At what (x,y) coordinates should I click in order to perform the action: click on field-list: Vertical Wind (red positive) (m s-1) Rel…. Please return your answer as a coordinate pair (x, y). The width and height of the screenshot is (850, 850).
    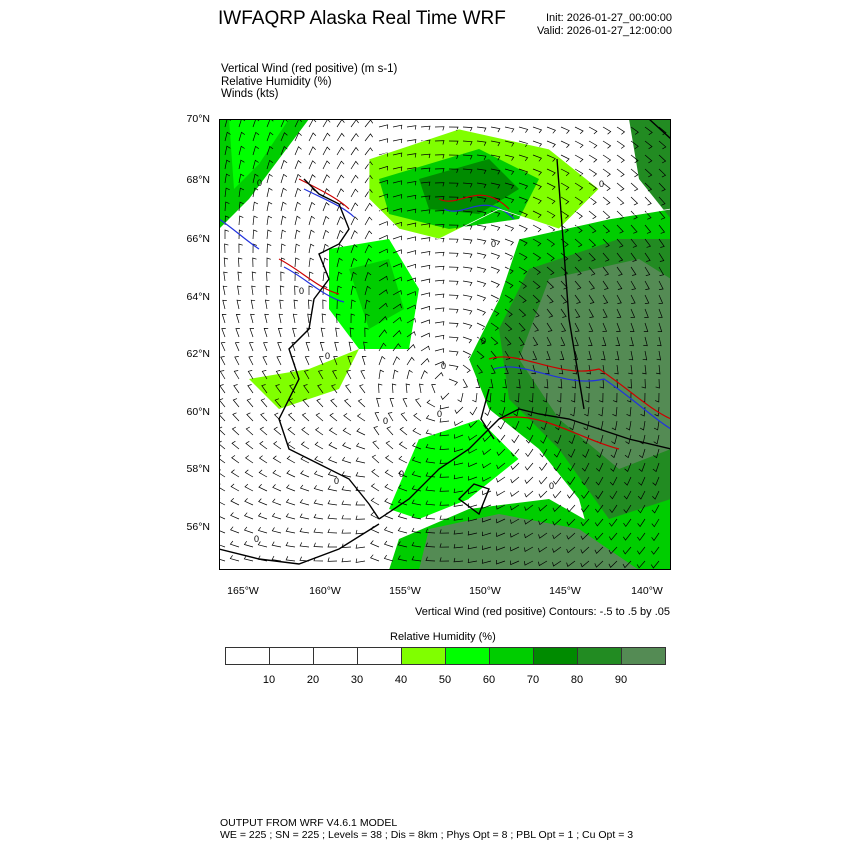
    Looking at the image, I should click on (309, 82).